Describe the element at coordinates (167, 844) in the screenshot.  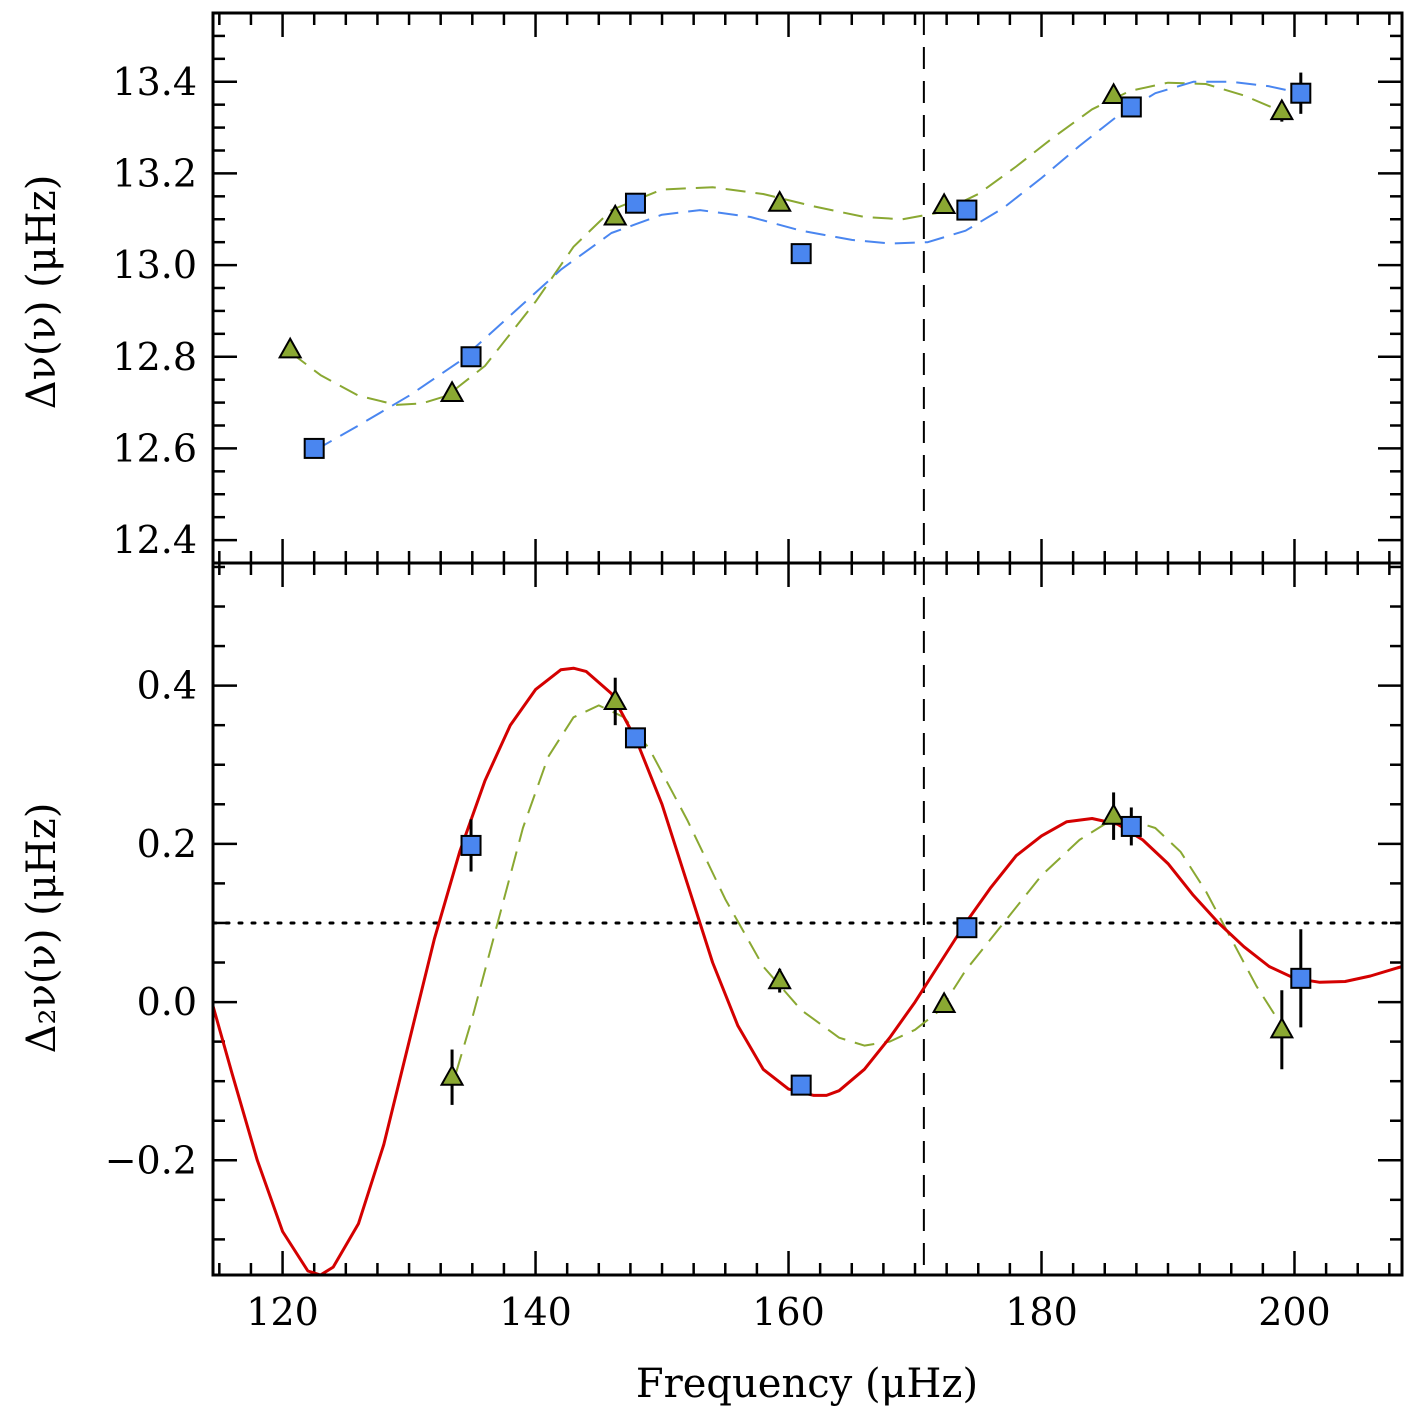
I see `y-tick-label: 0.2` at that location.